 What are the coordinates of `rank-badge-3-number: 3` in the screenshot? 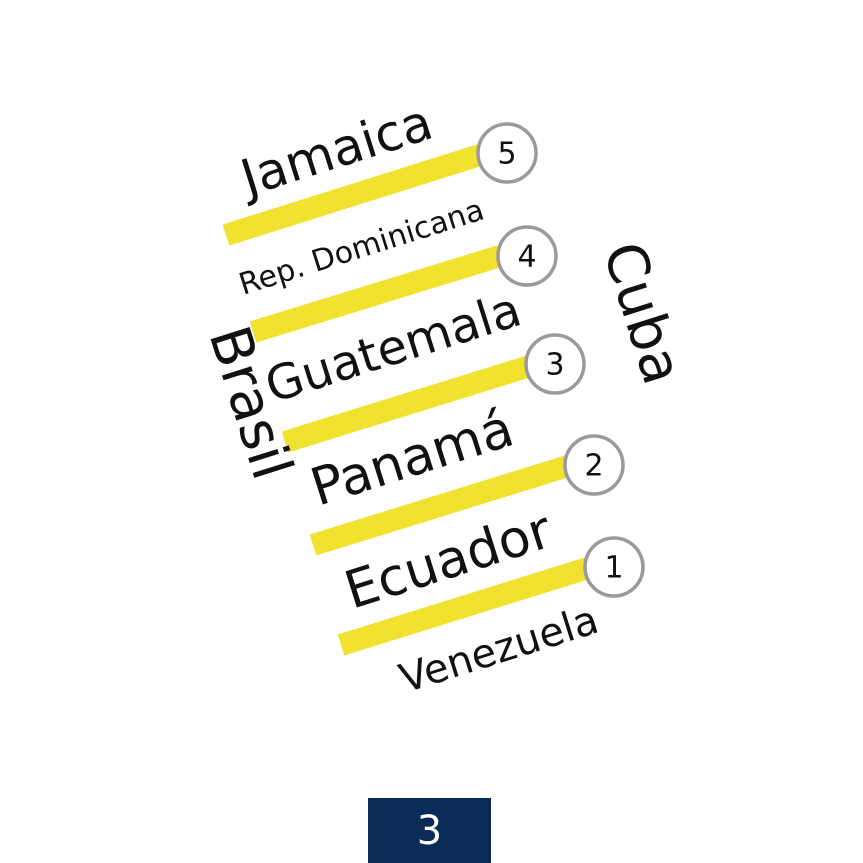 It's located at (554, 365).